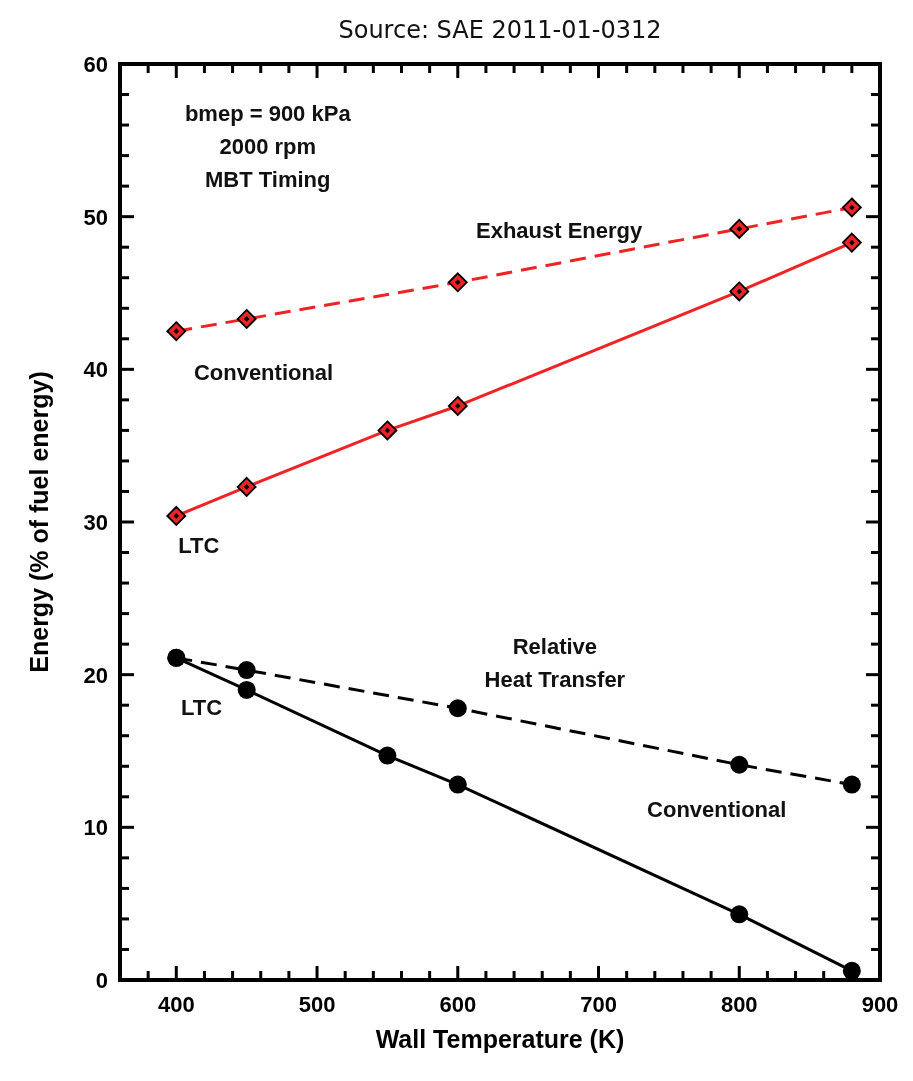 The width and height of the screenshot is (913, 1081). I want to click on y-tick-label: 30, so click(95, 522).